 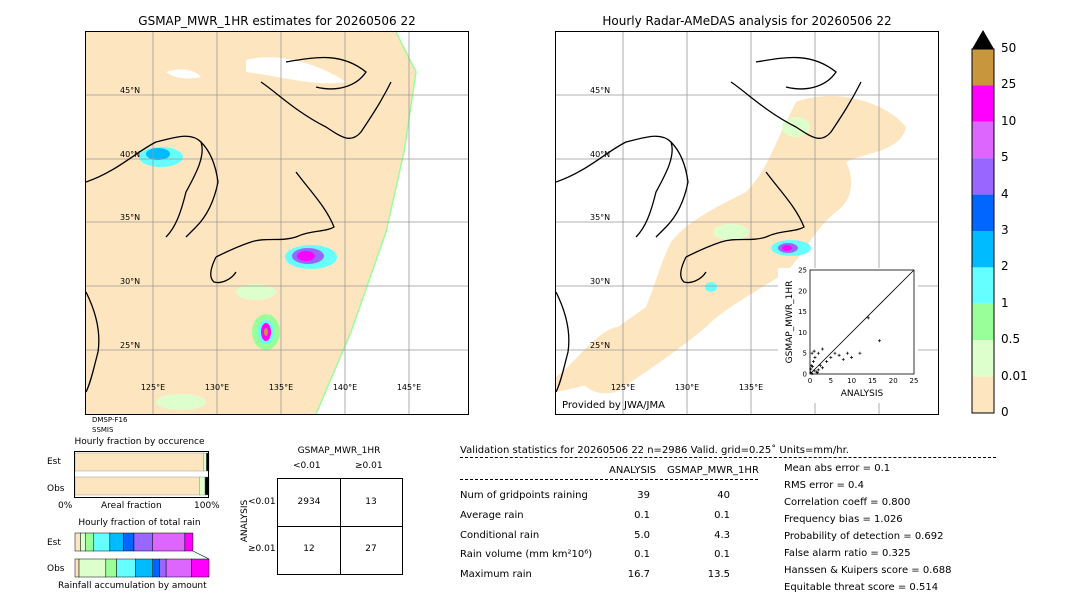 What do you see at coordinates (183, 74) in the screenshot?
I see `swath-gap` at bounding box center [183, 74].